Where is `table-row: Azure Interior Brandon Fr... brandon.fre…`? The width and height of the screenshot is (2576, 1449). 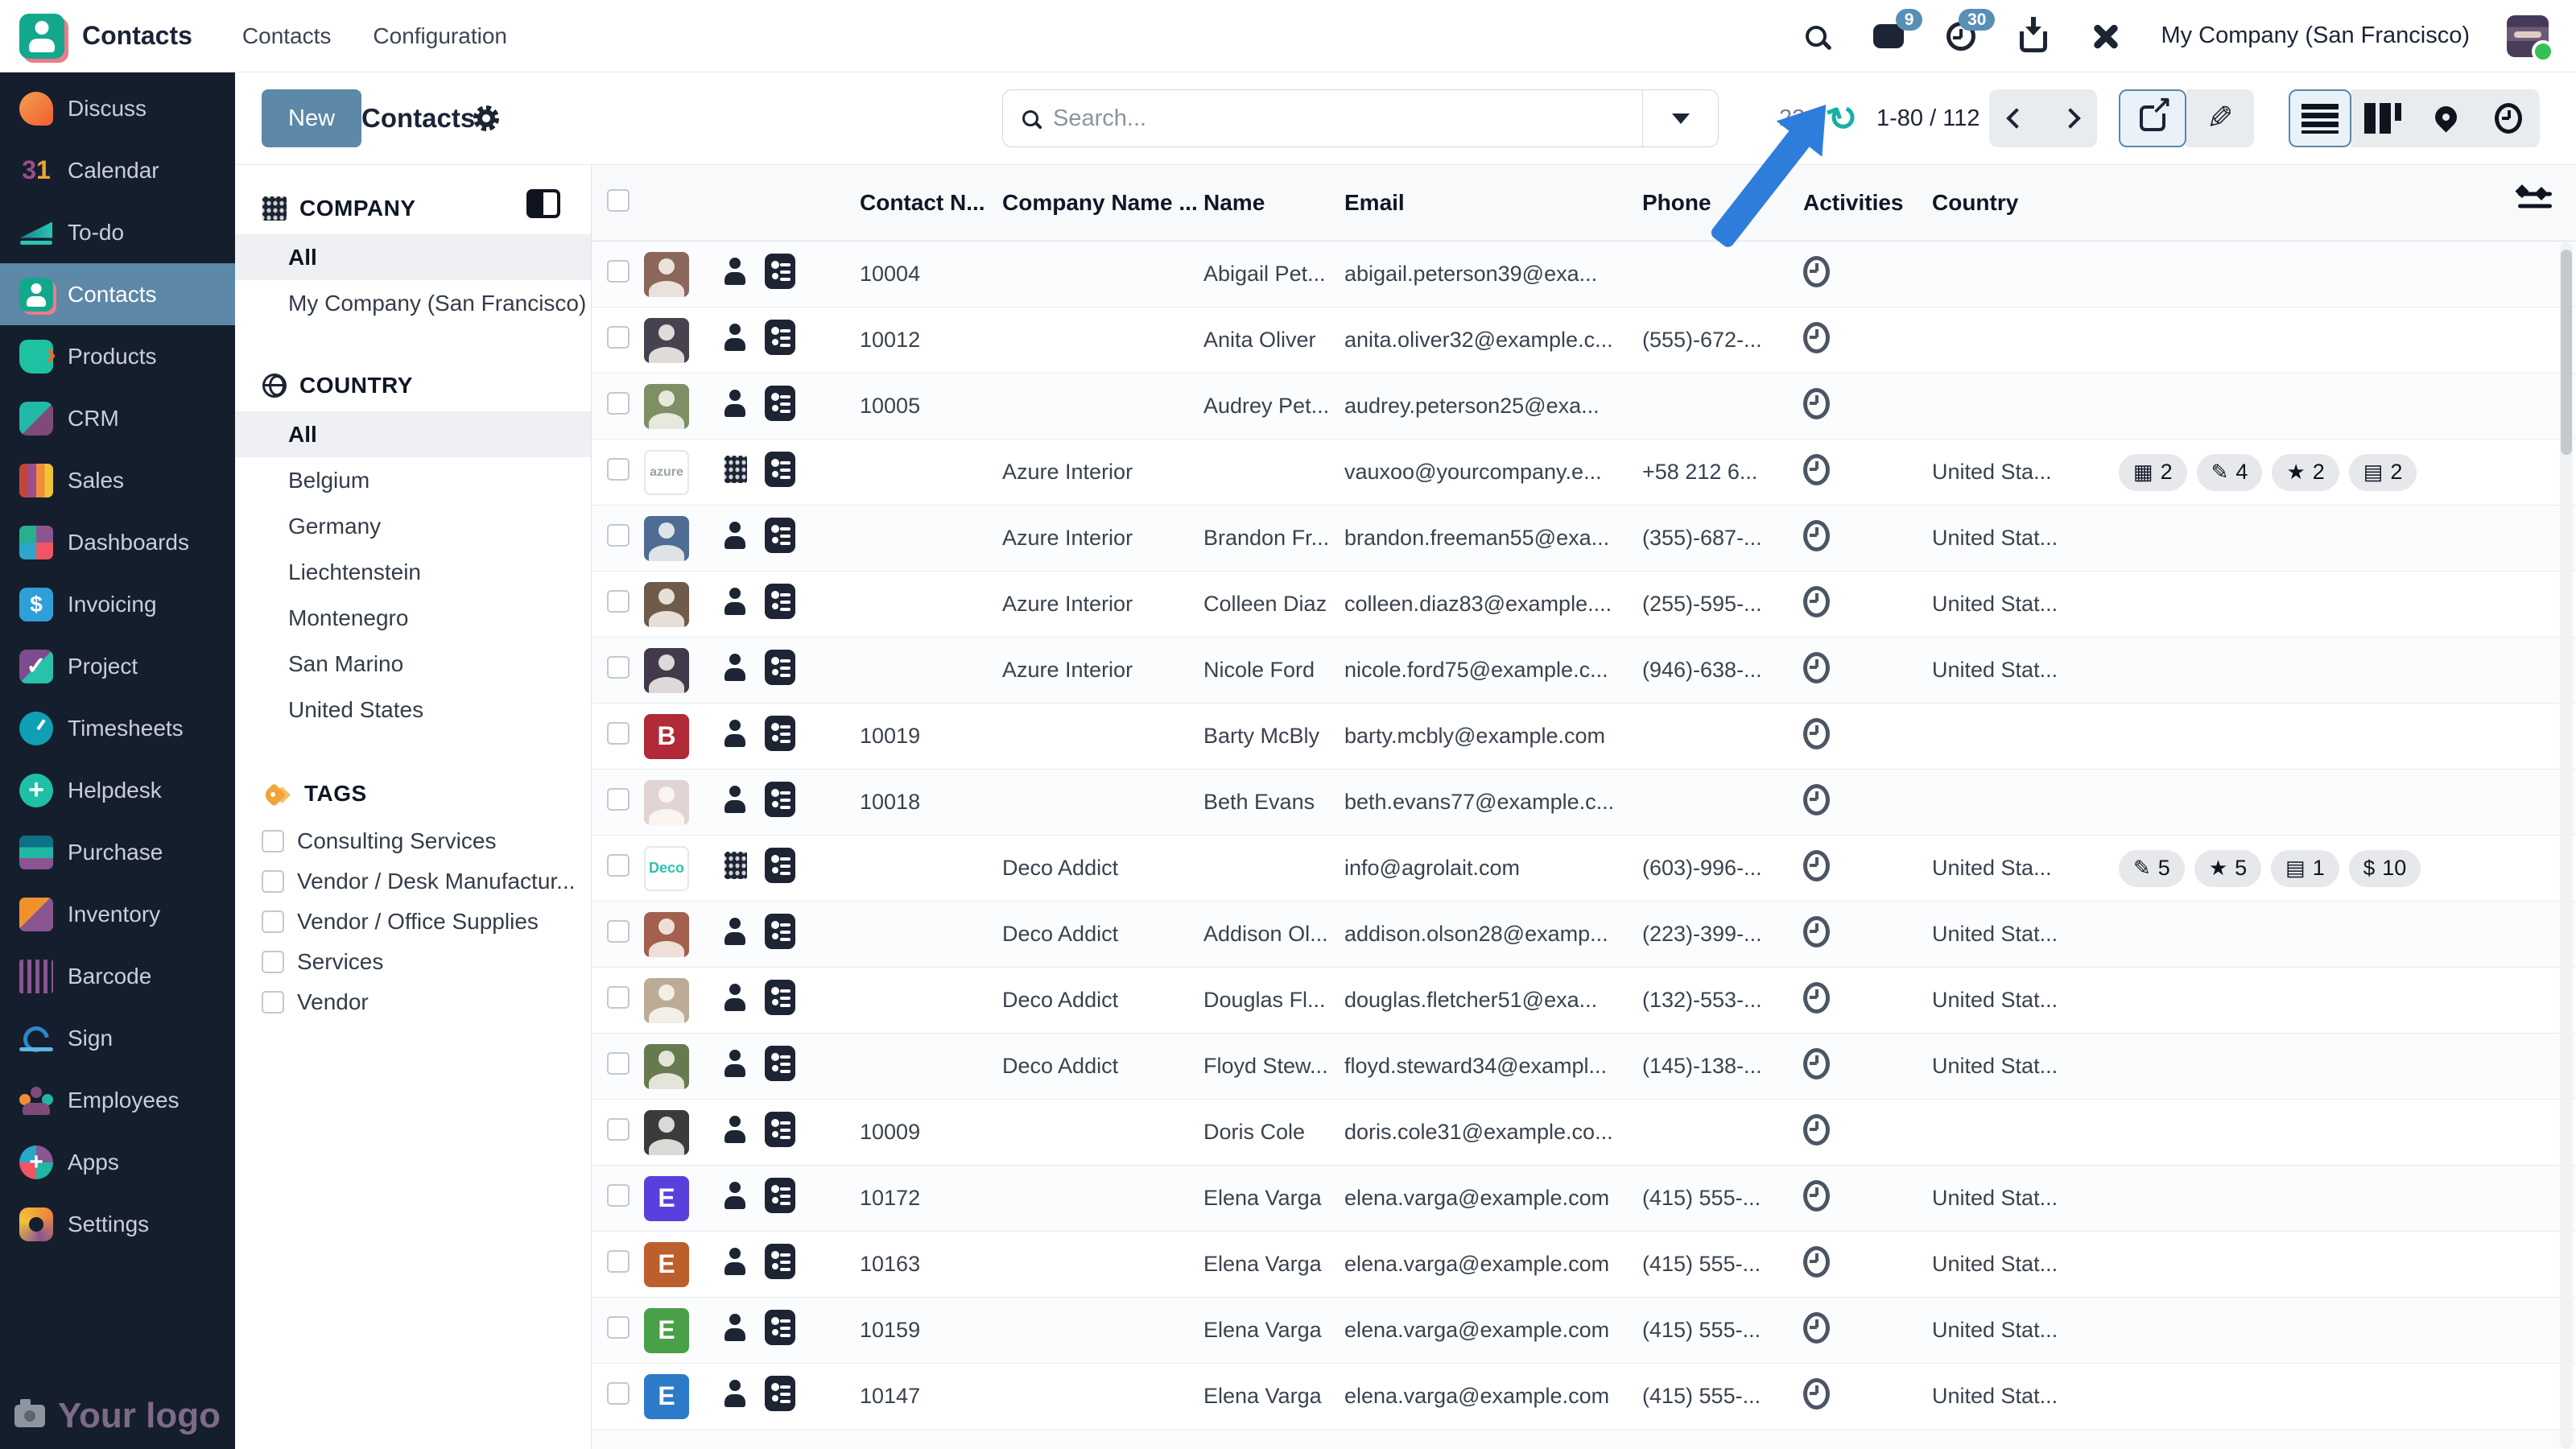
table-row: Azure Interior Brandon Fr... brandon.fre… is located at coordinates (1584, 539).